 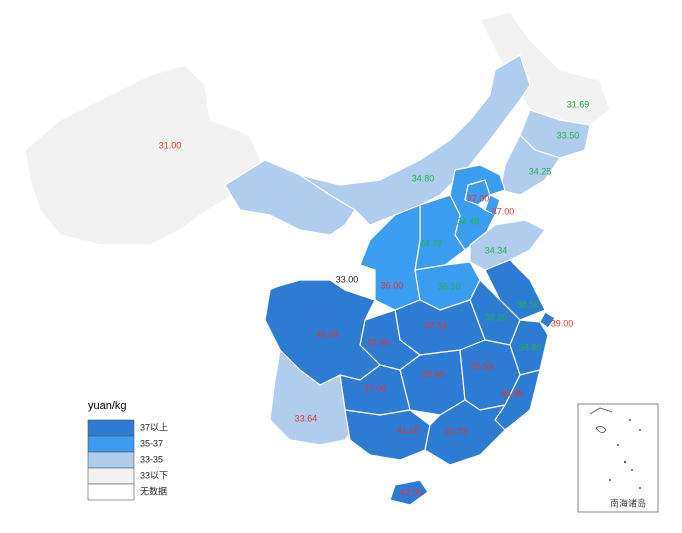 What do you see at coordinates (562, 323) in the screenshot?
I see `price-label: 39.00` at bounding box center [562, 323].